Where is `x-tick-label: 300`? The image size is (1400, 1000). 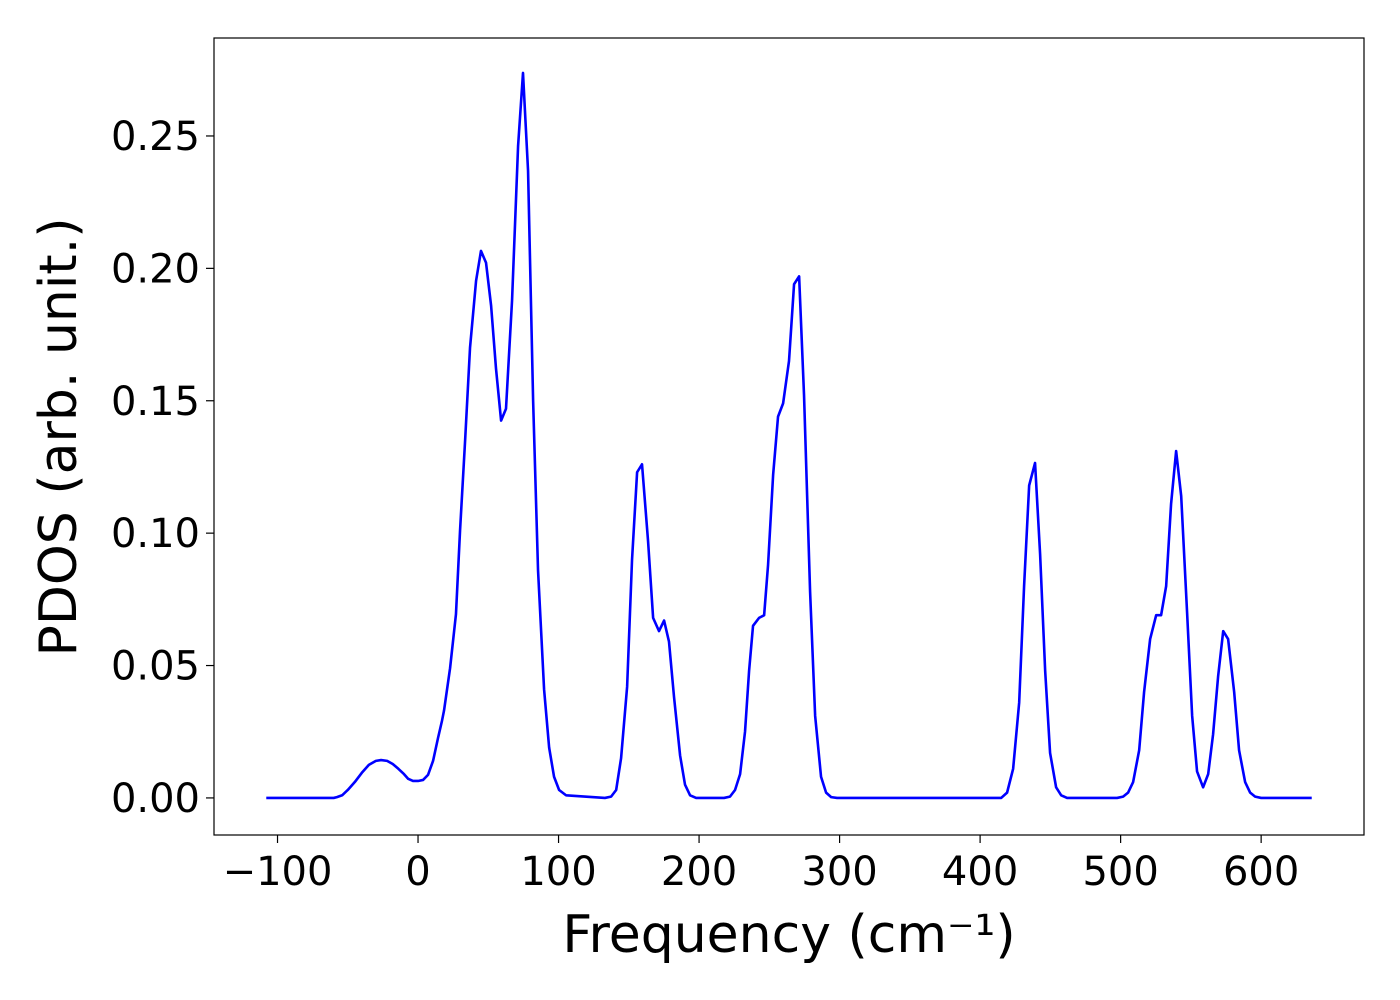 x-tick-label: 300 is located at coordinates (839, 872).